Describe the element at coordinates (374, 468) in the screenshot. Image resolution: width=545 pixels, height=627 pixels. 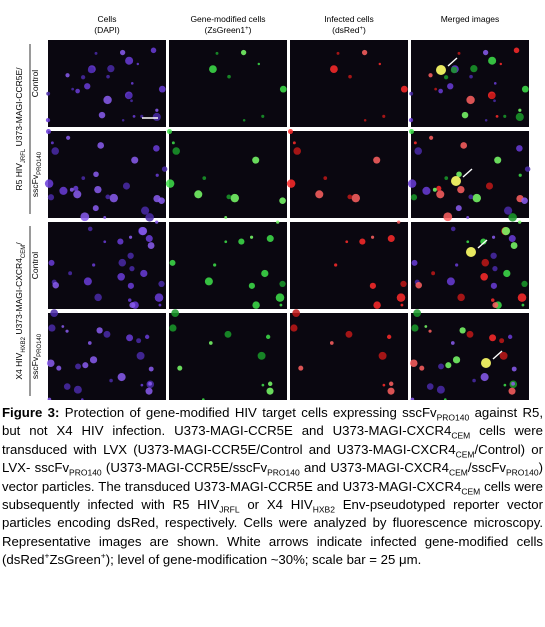
I see `caption-run: and U373-MAGI-CXCR4` at that location.